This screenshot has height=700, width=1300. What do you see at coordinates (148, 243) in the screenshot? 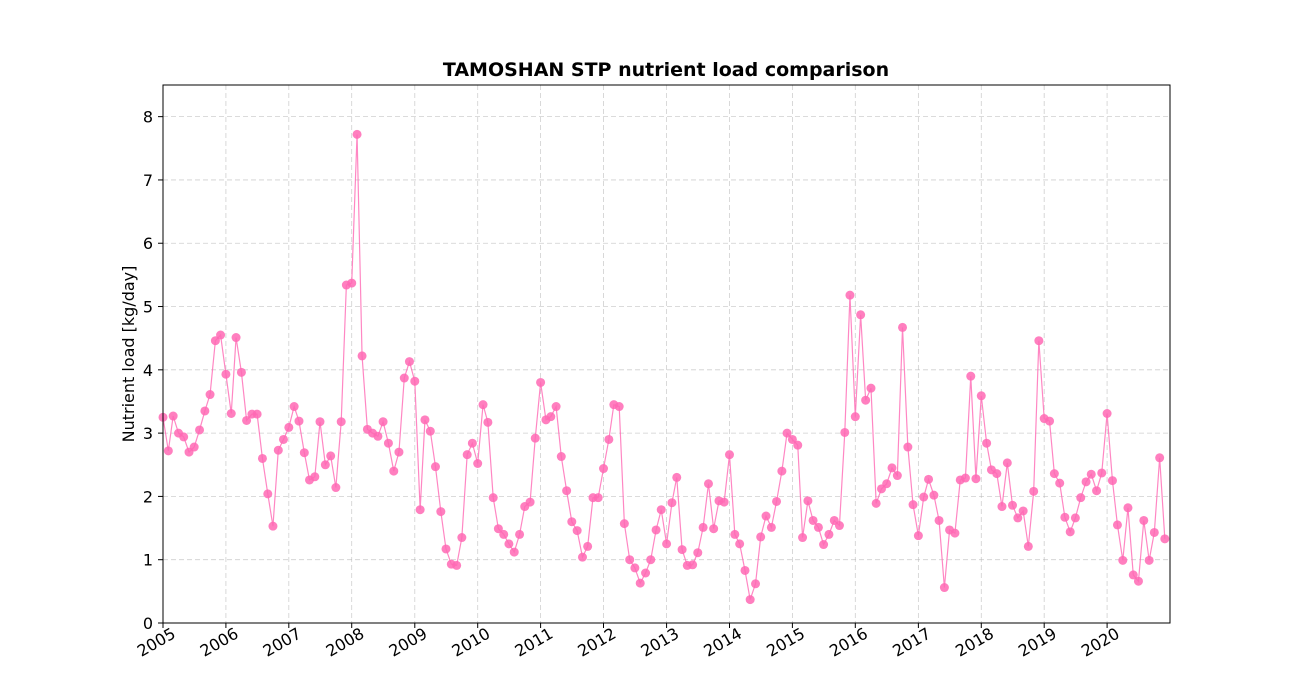
I see `y-tick-label: 6` at bounding box center [148, 243].